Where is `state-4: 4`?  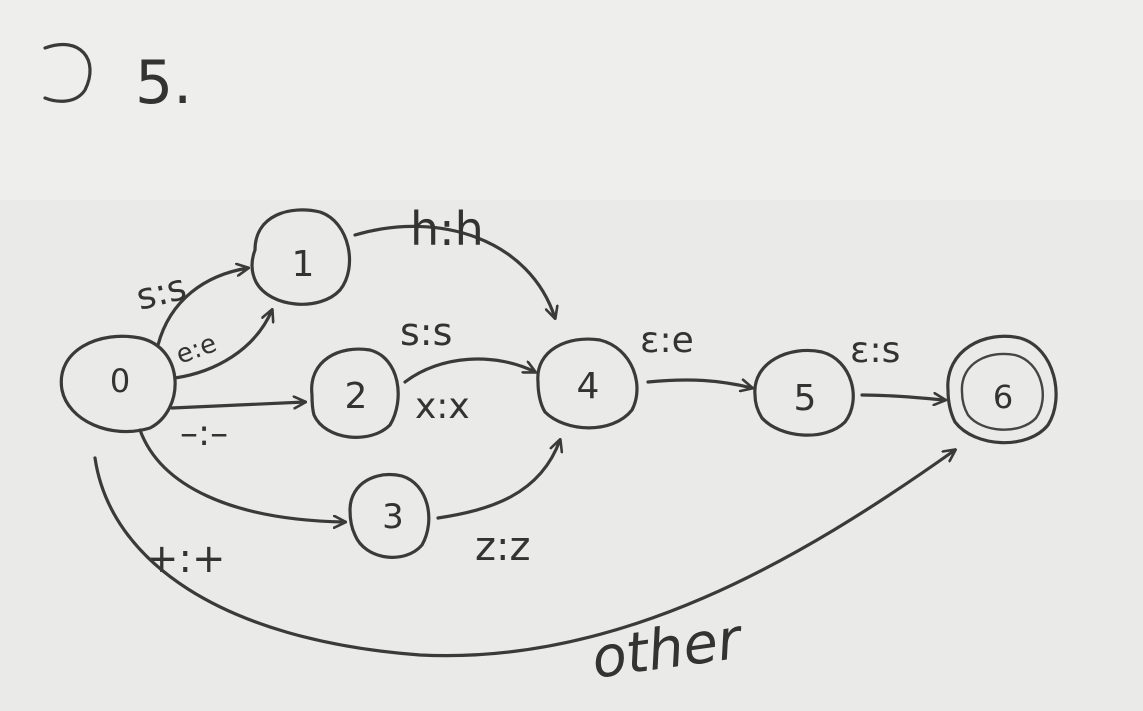 state-4: 4 is located at coordinates (587, 383).